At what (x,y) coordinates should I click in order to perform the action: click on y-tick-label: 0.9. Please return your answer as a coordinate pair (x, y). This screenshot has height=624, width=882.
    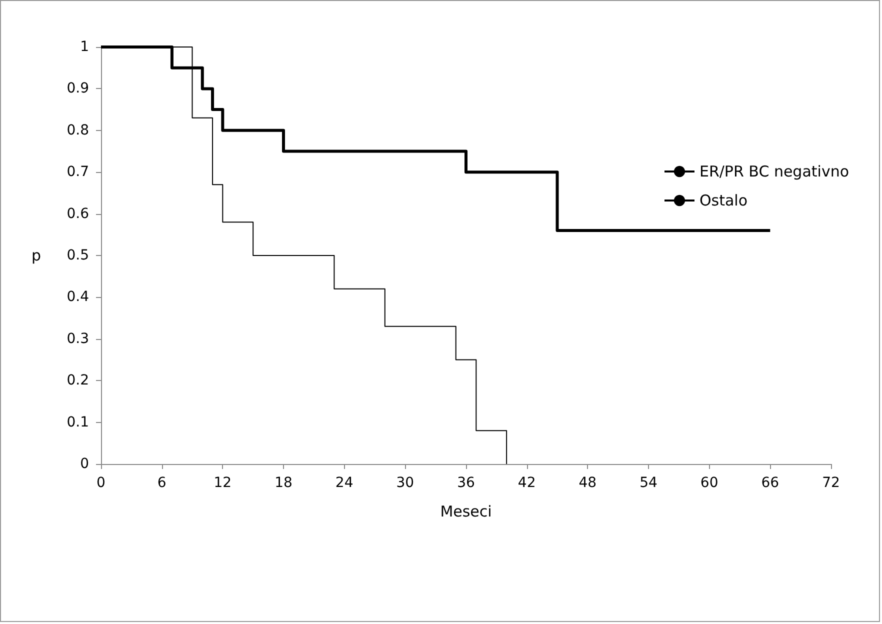
    Looking at the image, I should click on (77, 88).